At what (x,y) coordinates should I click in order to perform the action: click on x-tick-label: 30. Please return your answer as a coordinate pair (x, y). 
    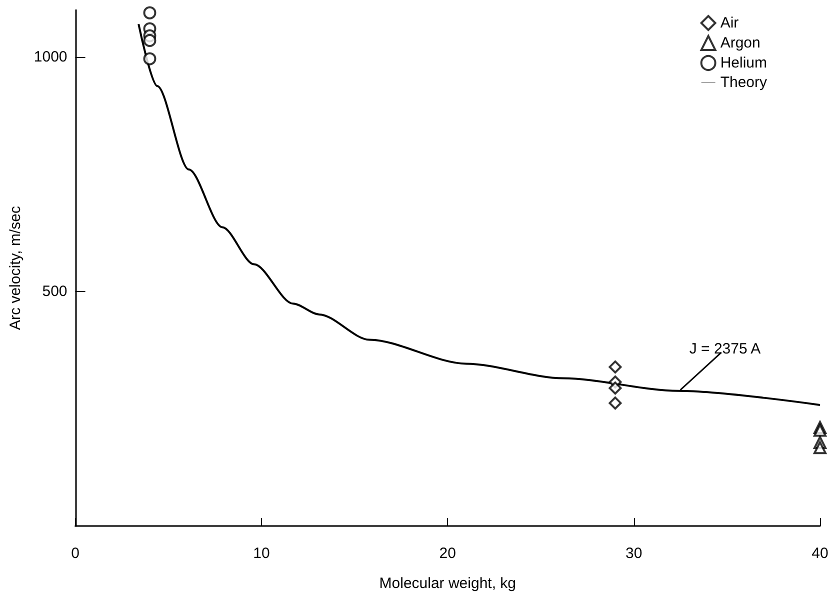
    Looking at the image, I should click on (633, 553).